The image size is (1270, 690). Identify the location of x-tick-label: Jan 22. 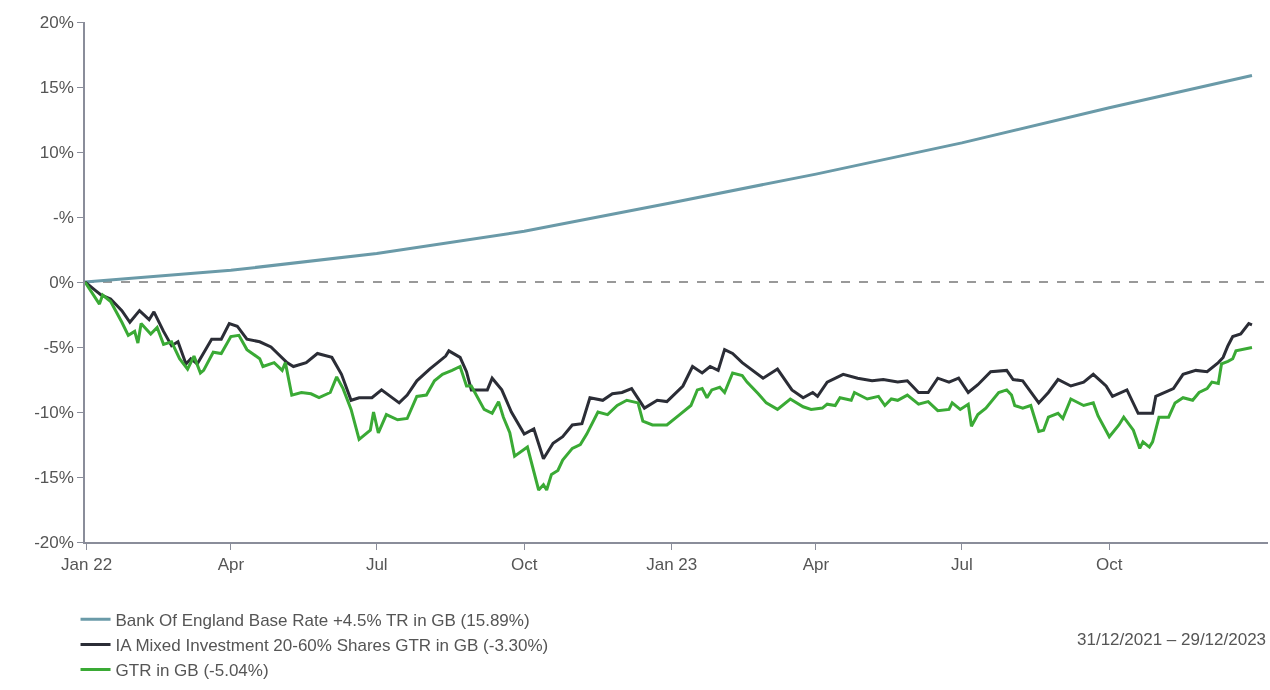
(87, 565).